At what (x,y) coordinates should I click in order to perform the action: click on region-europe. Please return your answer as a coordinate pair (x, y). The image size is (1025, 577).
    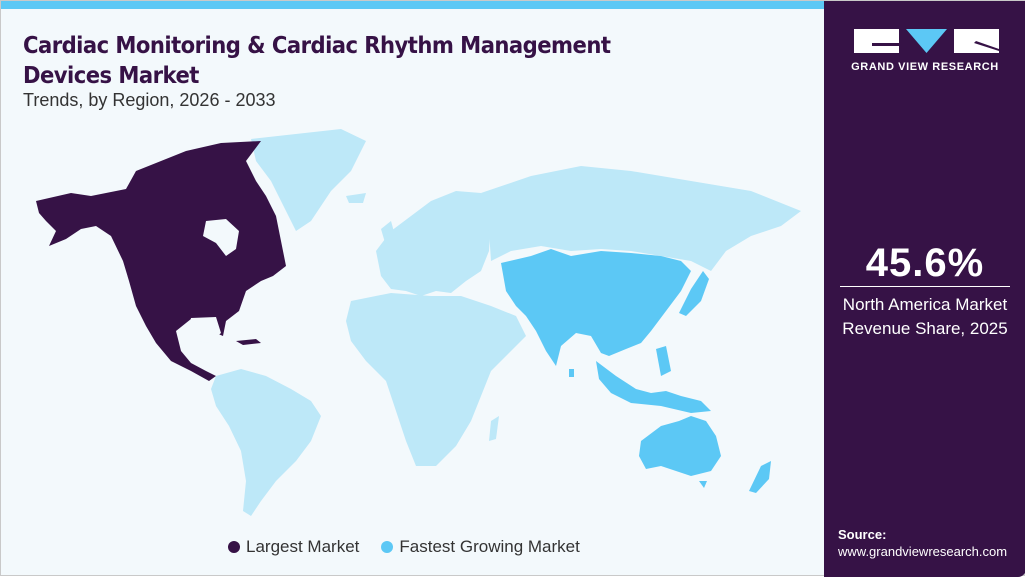
    Looking at the image, I should click on (433, 243).